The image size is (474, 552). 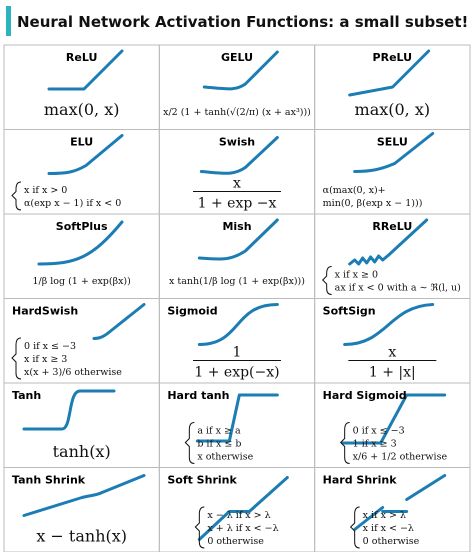 What do you see at coordinates (237, 204) in the screenshot?
I see `formula-denominator: 1 + exp −x` at bounding box center [237, 204].